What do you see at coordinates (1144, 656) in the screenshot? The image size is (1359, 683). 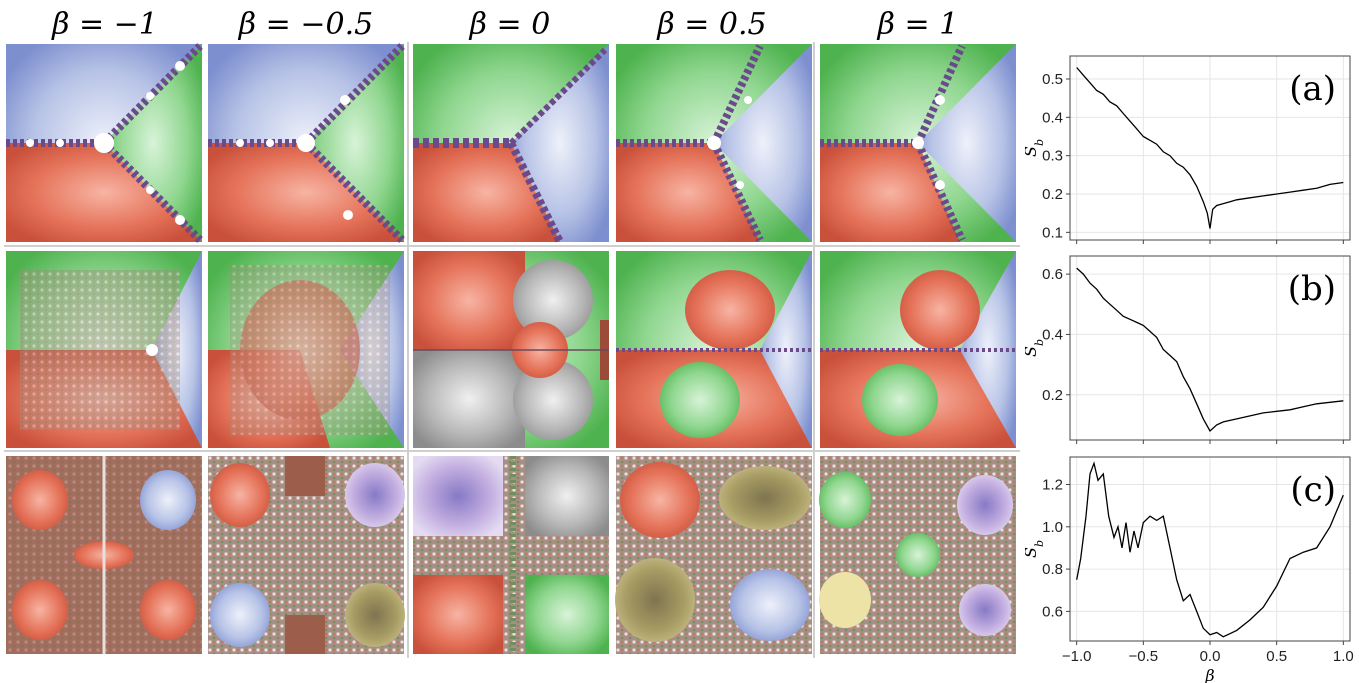 I see `x-tick-label: −0.5` at bounding box center [1144, 656].